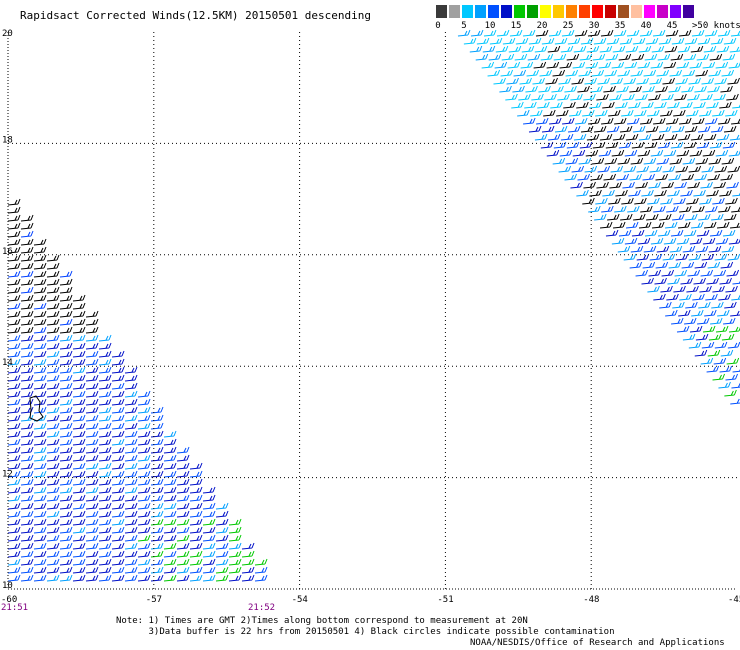 The image size is (740, 650). I want to click on time-labels: 21:51 21:52, so click(138, 608).